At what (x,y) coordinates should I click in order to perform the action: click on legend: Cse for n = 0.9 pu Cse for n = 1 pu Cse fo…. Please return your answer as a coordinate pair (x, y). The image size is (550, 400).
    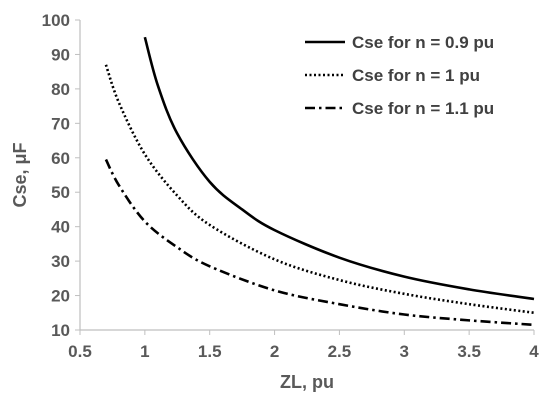
    Looking at the image, I should click on (399, 75).